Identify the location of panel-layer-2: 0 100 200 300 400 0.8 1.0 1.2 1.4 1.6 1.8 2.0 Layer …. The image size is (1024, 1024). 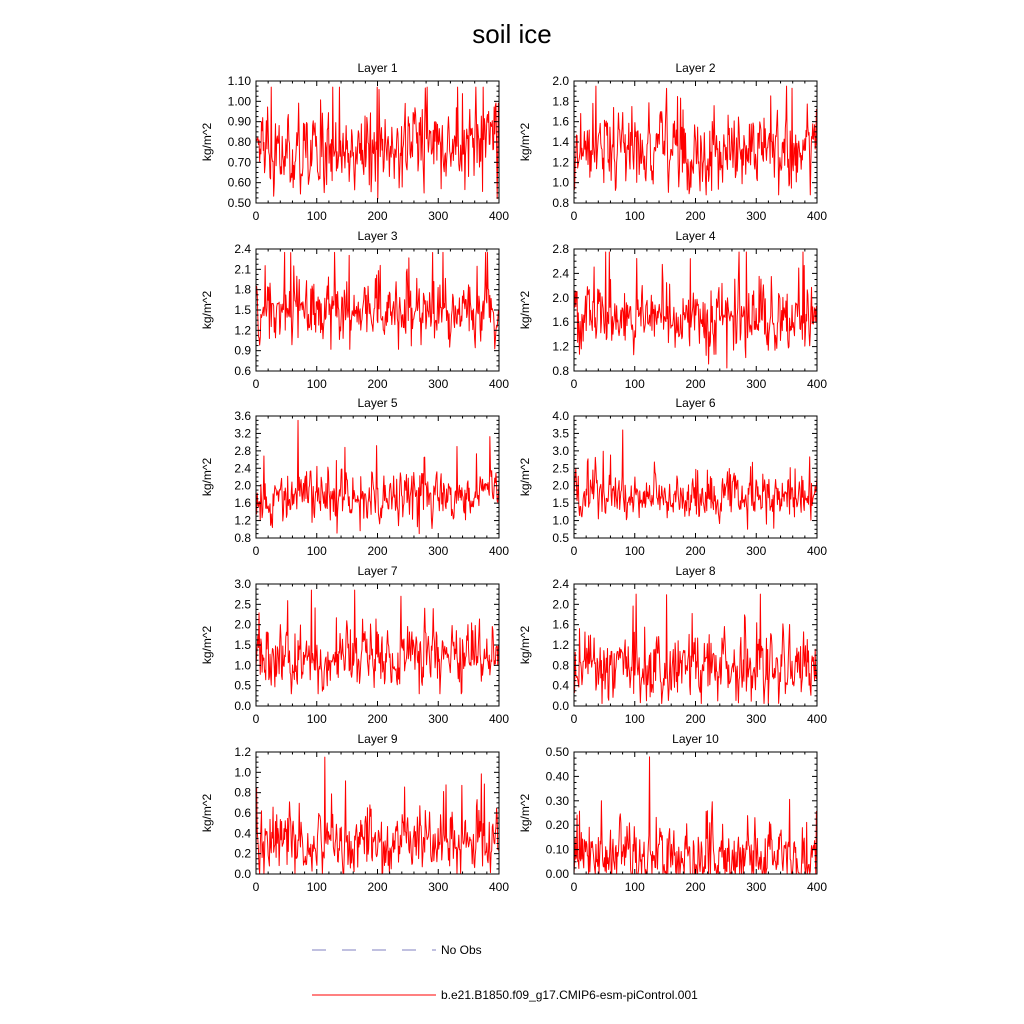
(672, 142).